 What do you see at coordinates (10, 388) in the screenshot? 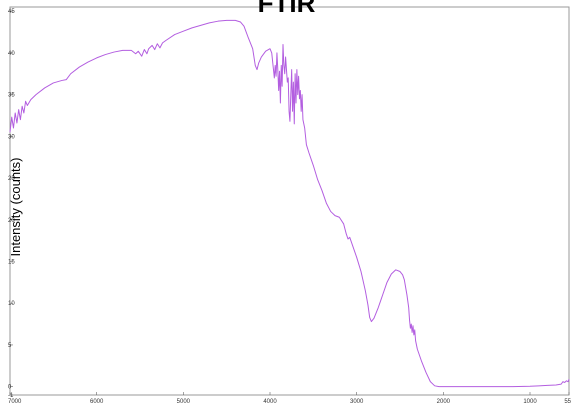
I see `y-tick-label: 0` at bounding box center [10, 388].